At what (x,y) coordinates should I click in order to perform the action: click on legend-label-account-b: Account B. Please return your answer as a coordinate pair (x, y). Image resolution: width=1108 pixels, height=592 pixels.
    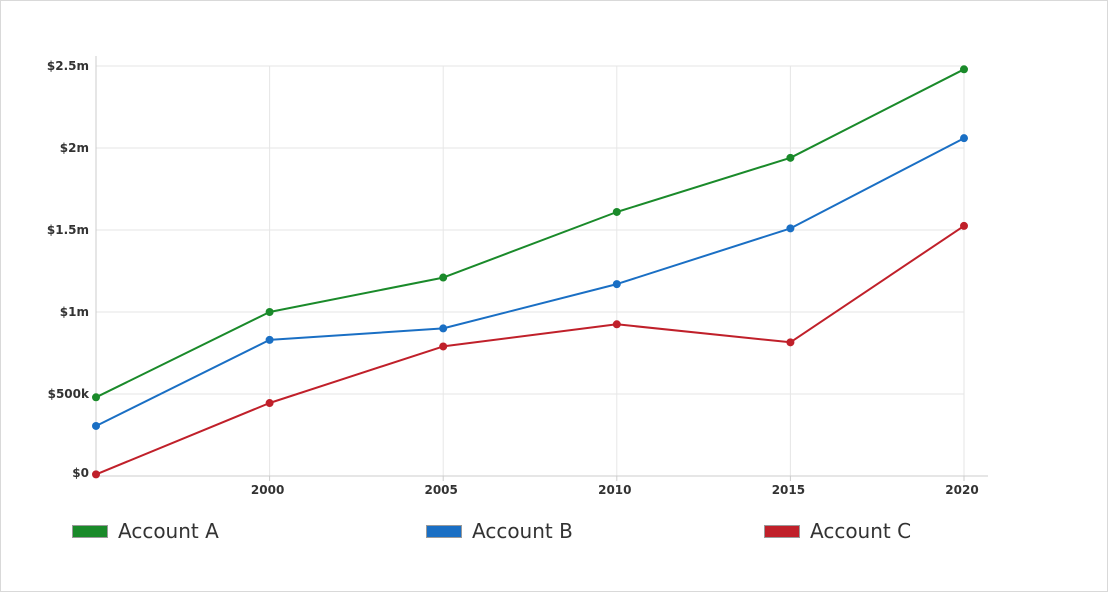
    Looking at the image, I should click on (522, 531).